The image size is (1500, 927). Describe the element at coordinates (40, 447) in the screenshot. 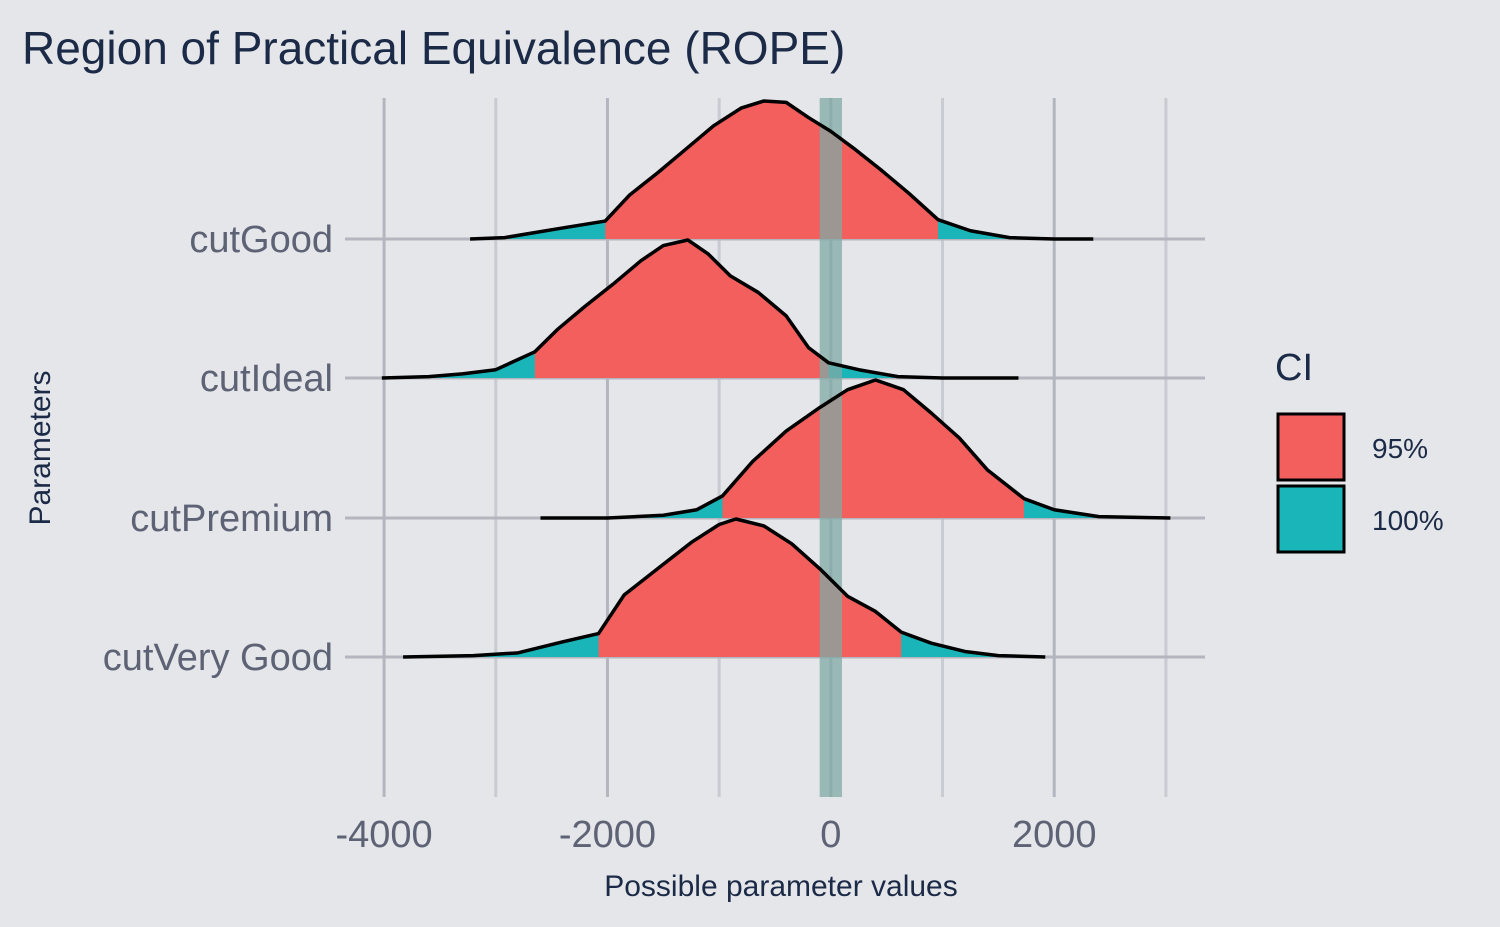

I see `y-axis-title: Parameters` at that location.